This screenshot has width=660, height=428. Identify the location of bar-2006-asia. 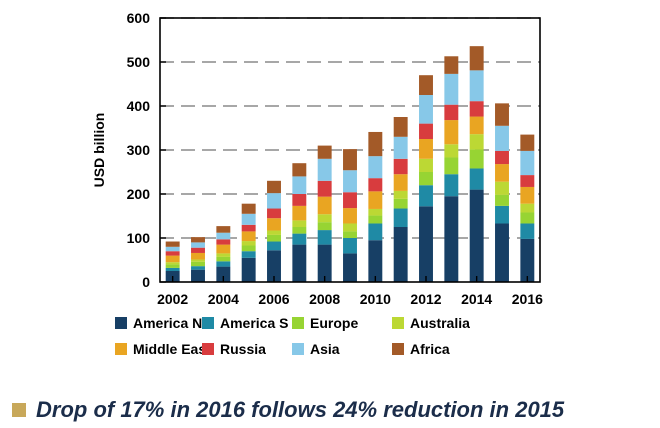
(274, 201).